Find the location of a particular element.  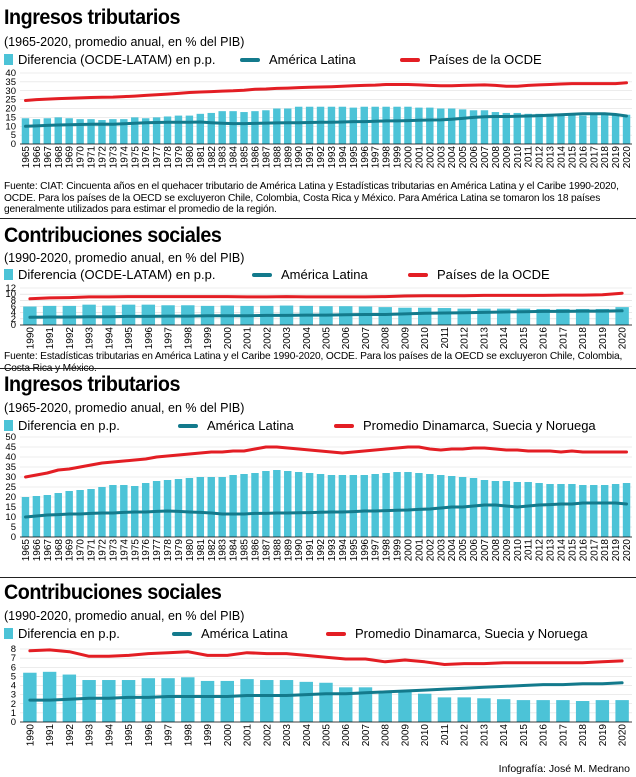

legend-label: Países de la OCDE is located at coordinates (493, 274).